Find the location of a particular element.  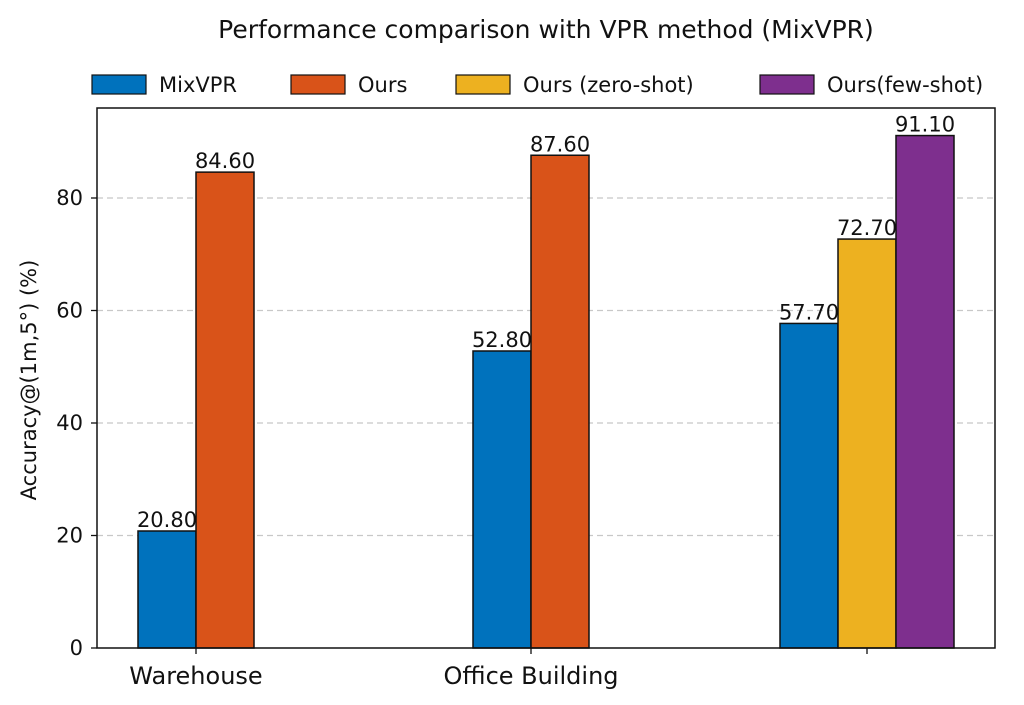

y-tick-label: 80 is located at coordinates (69, 198).